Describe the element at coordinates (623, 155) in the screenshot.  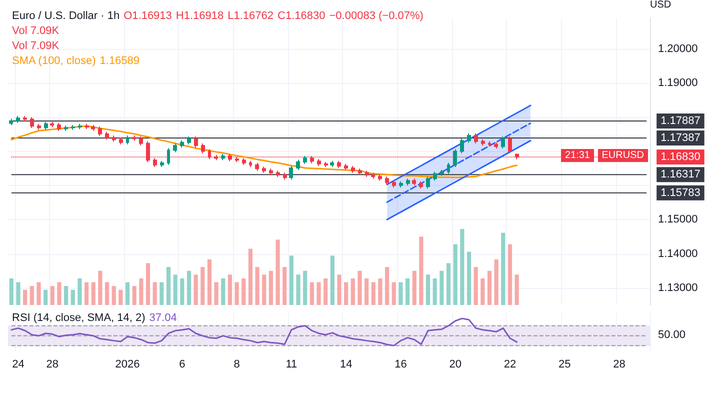
I see `annotation: EURUSD` at that location.